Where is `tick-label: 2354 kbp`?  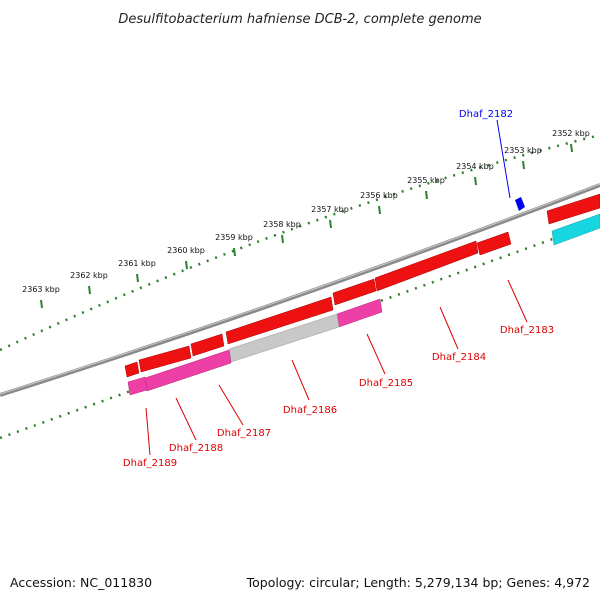 tick-label: 2354 kbp is located at coordinates (475, 166).